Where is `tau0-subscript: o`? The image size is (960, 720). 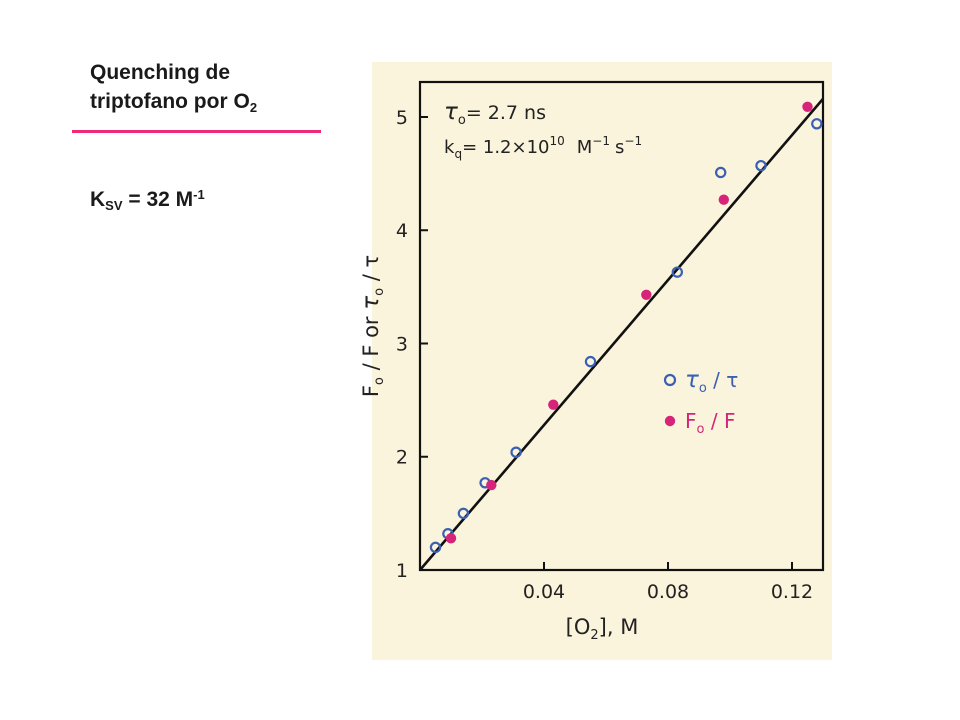 tau0-subscript: o is located at coordinates (462, 120).